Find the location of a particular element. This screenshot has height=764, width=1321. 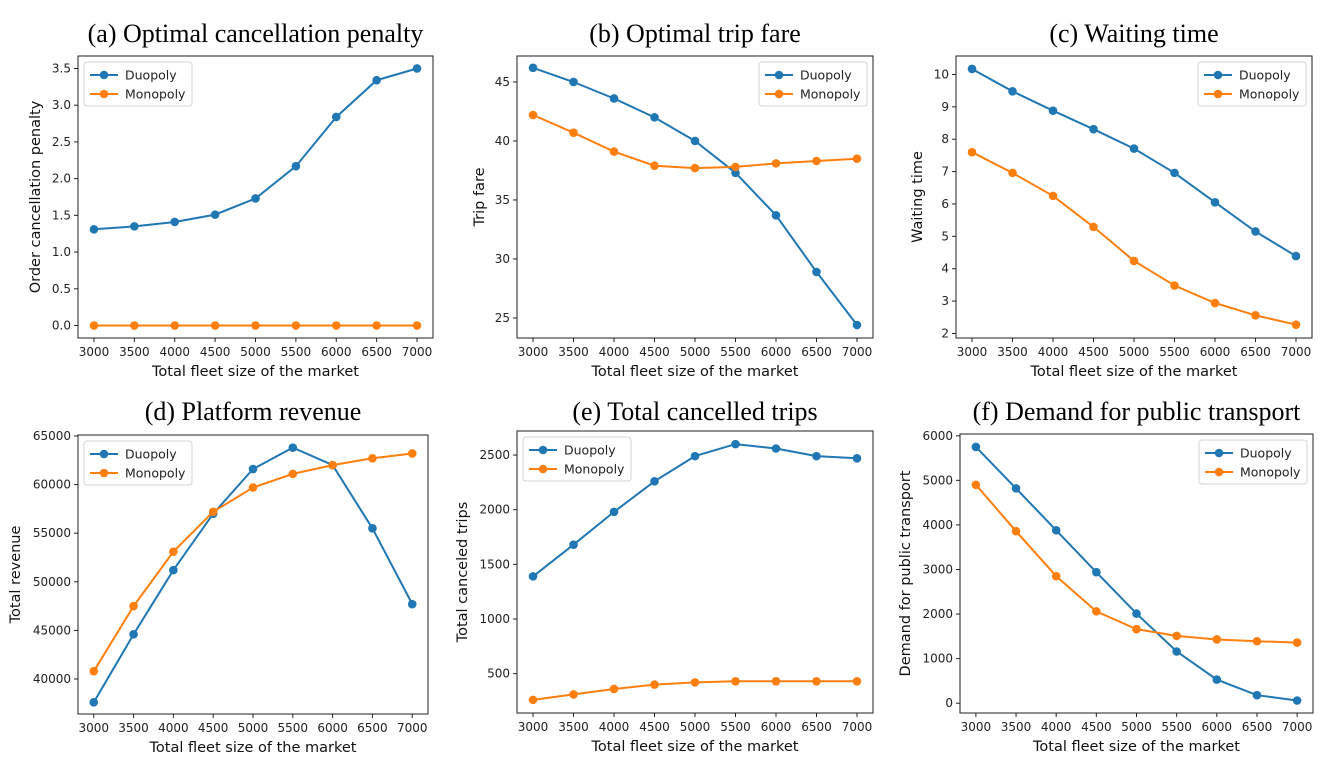

y-tick-label: 5 is located at coordinates (945, 236).